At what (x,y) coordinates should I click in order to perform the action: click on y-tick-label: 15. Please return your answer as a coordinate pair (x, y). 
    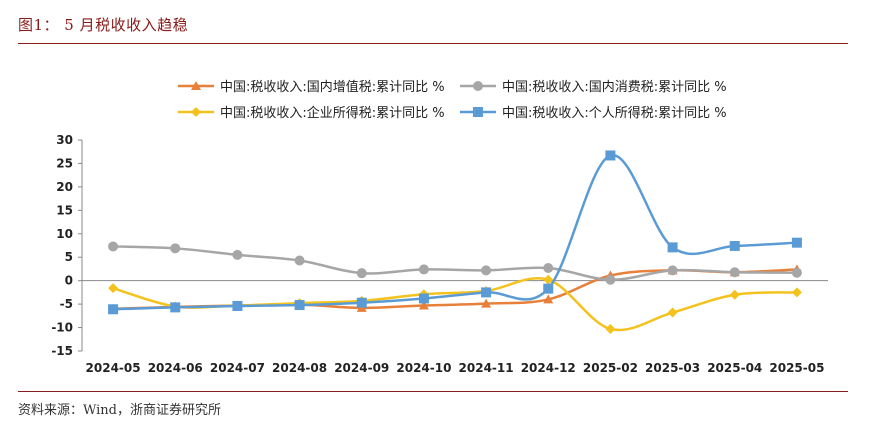
    Looking at the image, I should click on (64, 210).